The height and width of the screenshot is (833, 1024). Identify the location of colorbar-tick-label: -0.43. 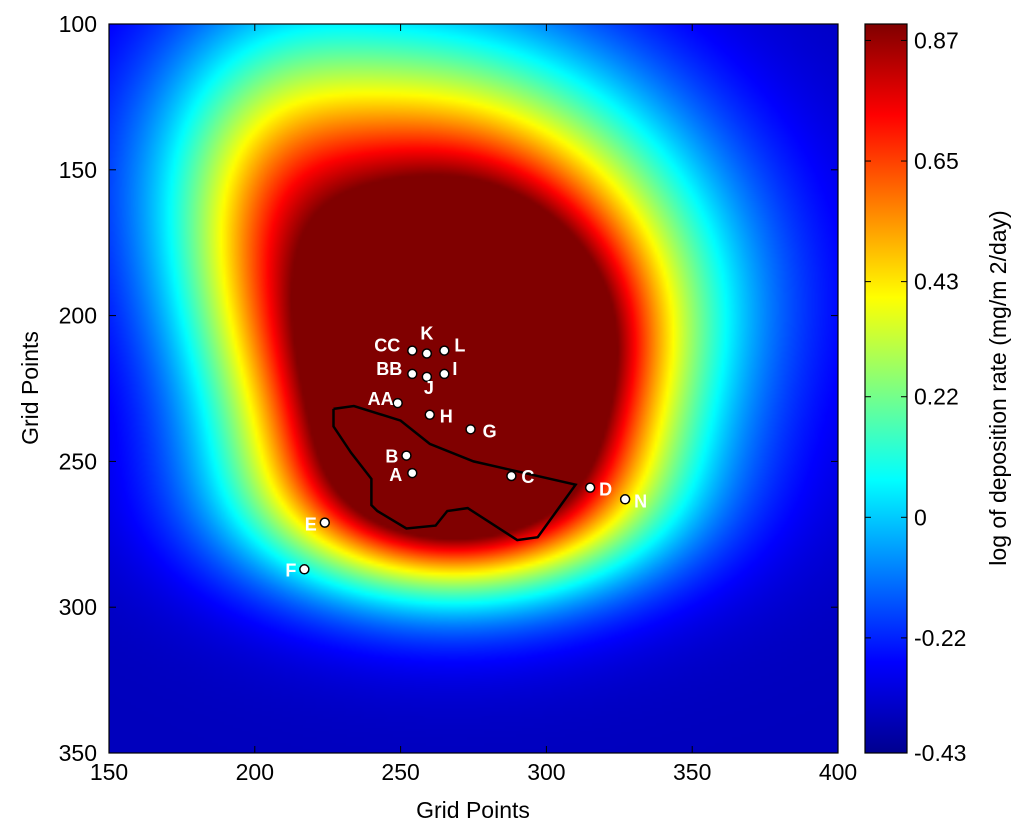
(940, 753).